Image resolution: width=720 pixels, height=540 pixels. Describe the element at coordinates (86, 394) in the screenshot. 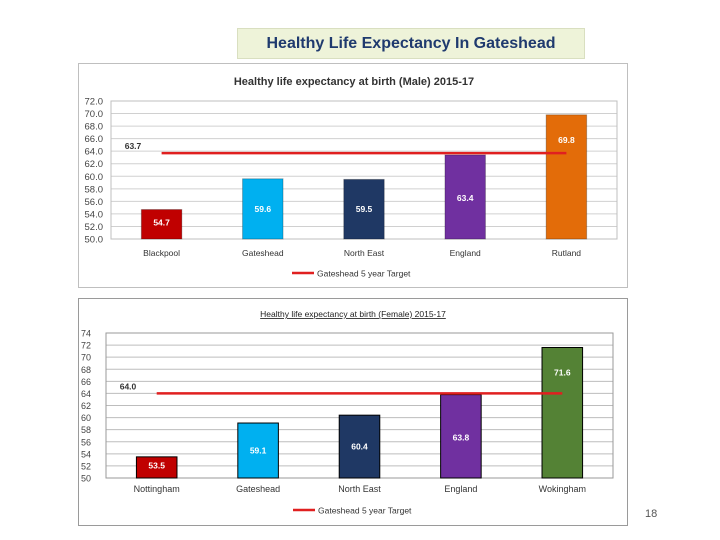

I see `y-tick-label: 64` at that location.